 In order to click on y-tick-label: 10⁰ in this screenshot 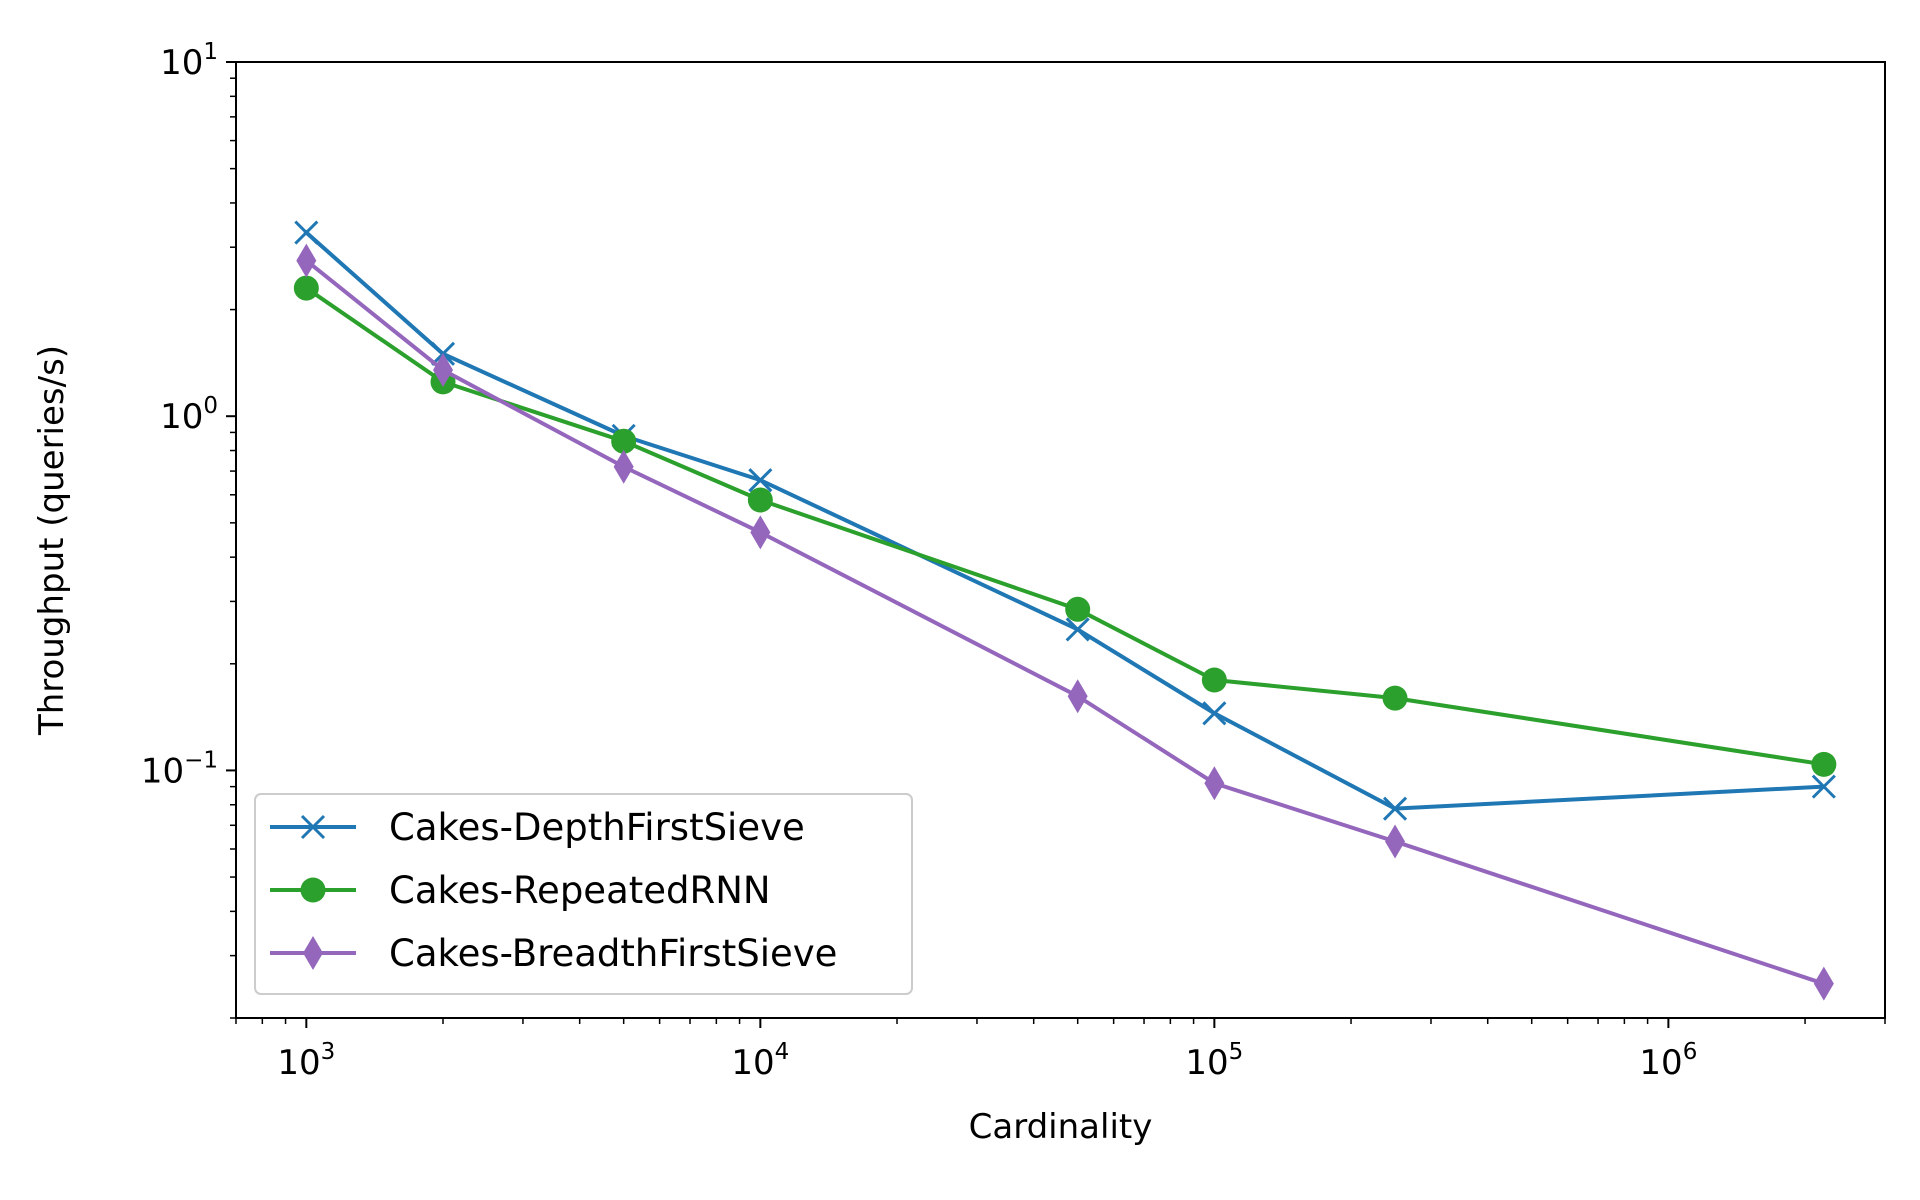, I will do `click(189, 415)`.